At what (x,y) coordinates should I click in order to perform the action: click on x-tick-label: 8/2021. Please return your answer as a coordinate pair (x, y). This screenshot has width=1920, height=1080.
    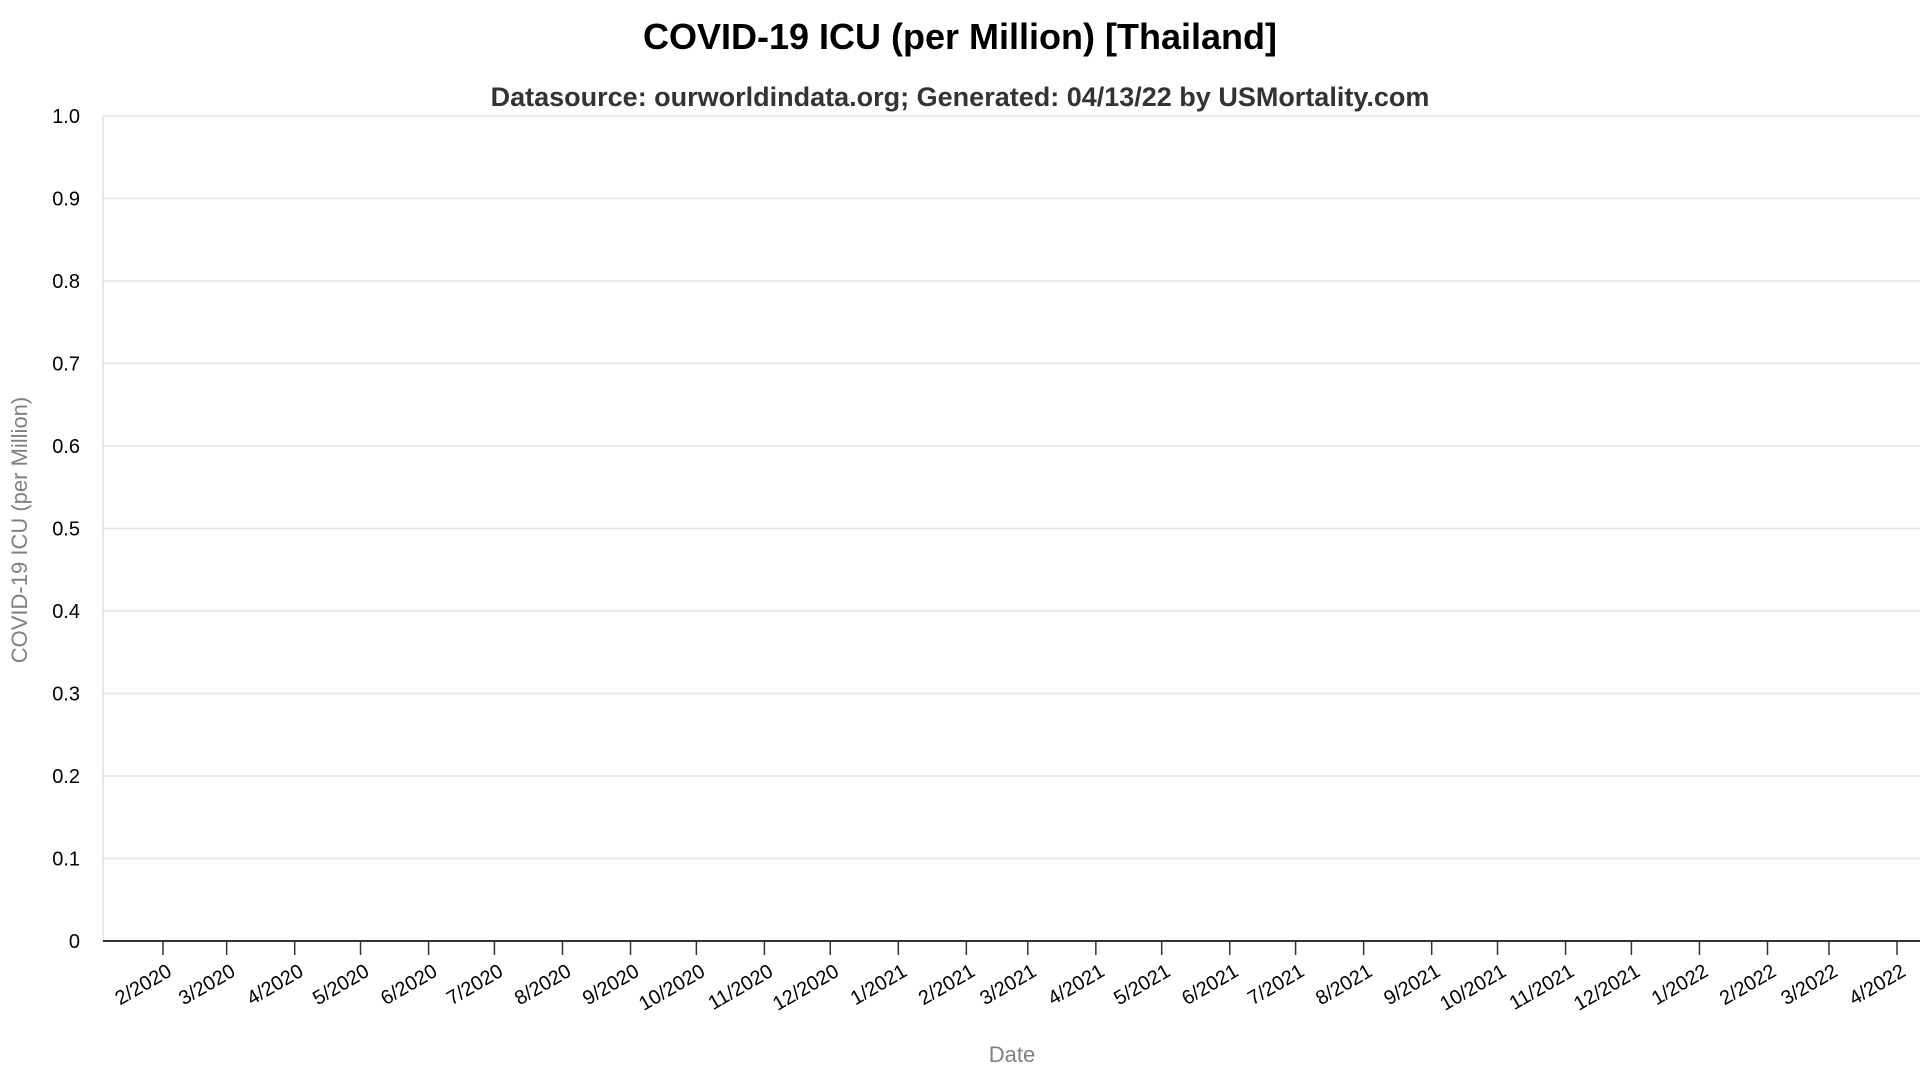
    Looking at the image, I should click on (1344, 985).